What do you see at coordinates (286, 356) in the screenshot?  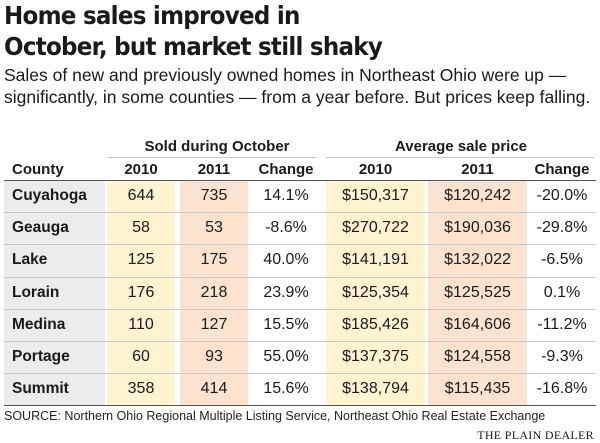 I see `sold-change-cell: 55.0%` at bounding box center [286, 356].